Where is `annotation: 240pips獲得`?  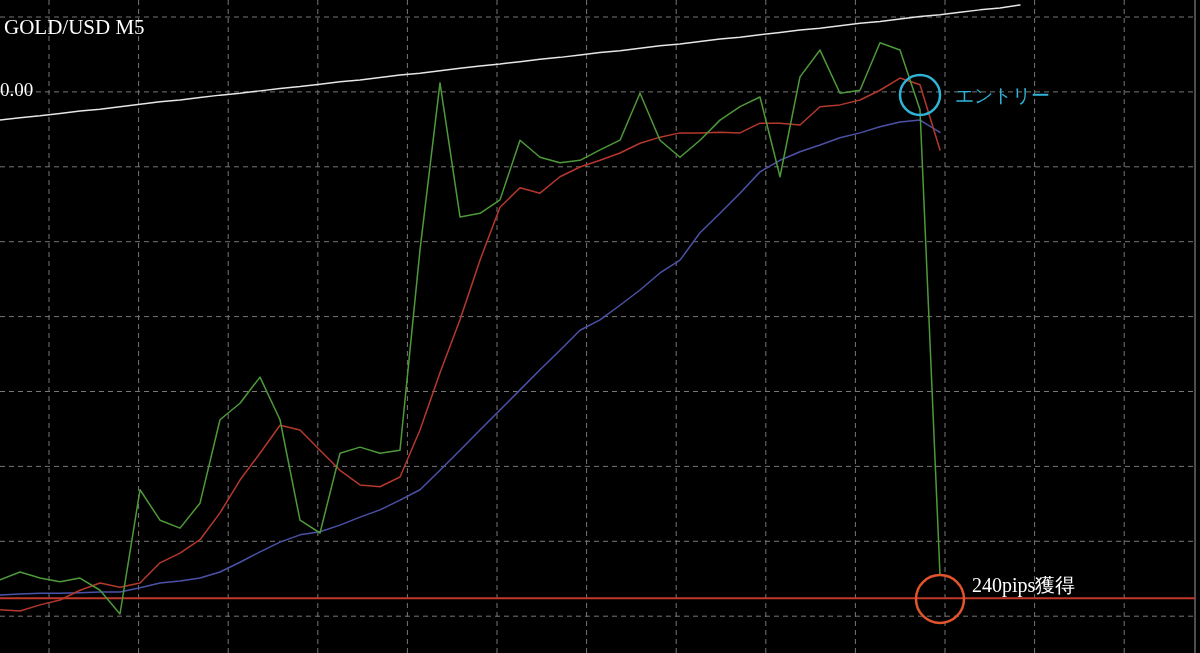 annotation: 240pips獲得 is located at coordinates (1024, 585).